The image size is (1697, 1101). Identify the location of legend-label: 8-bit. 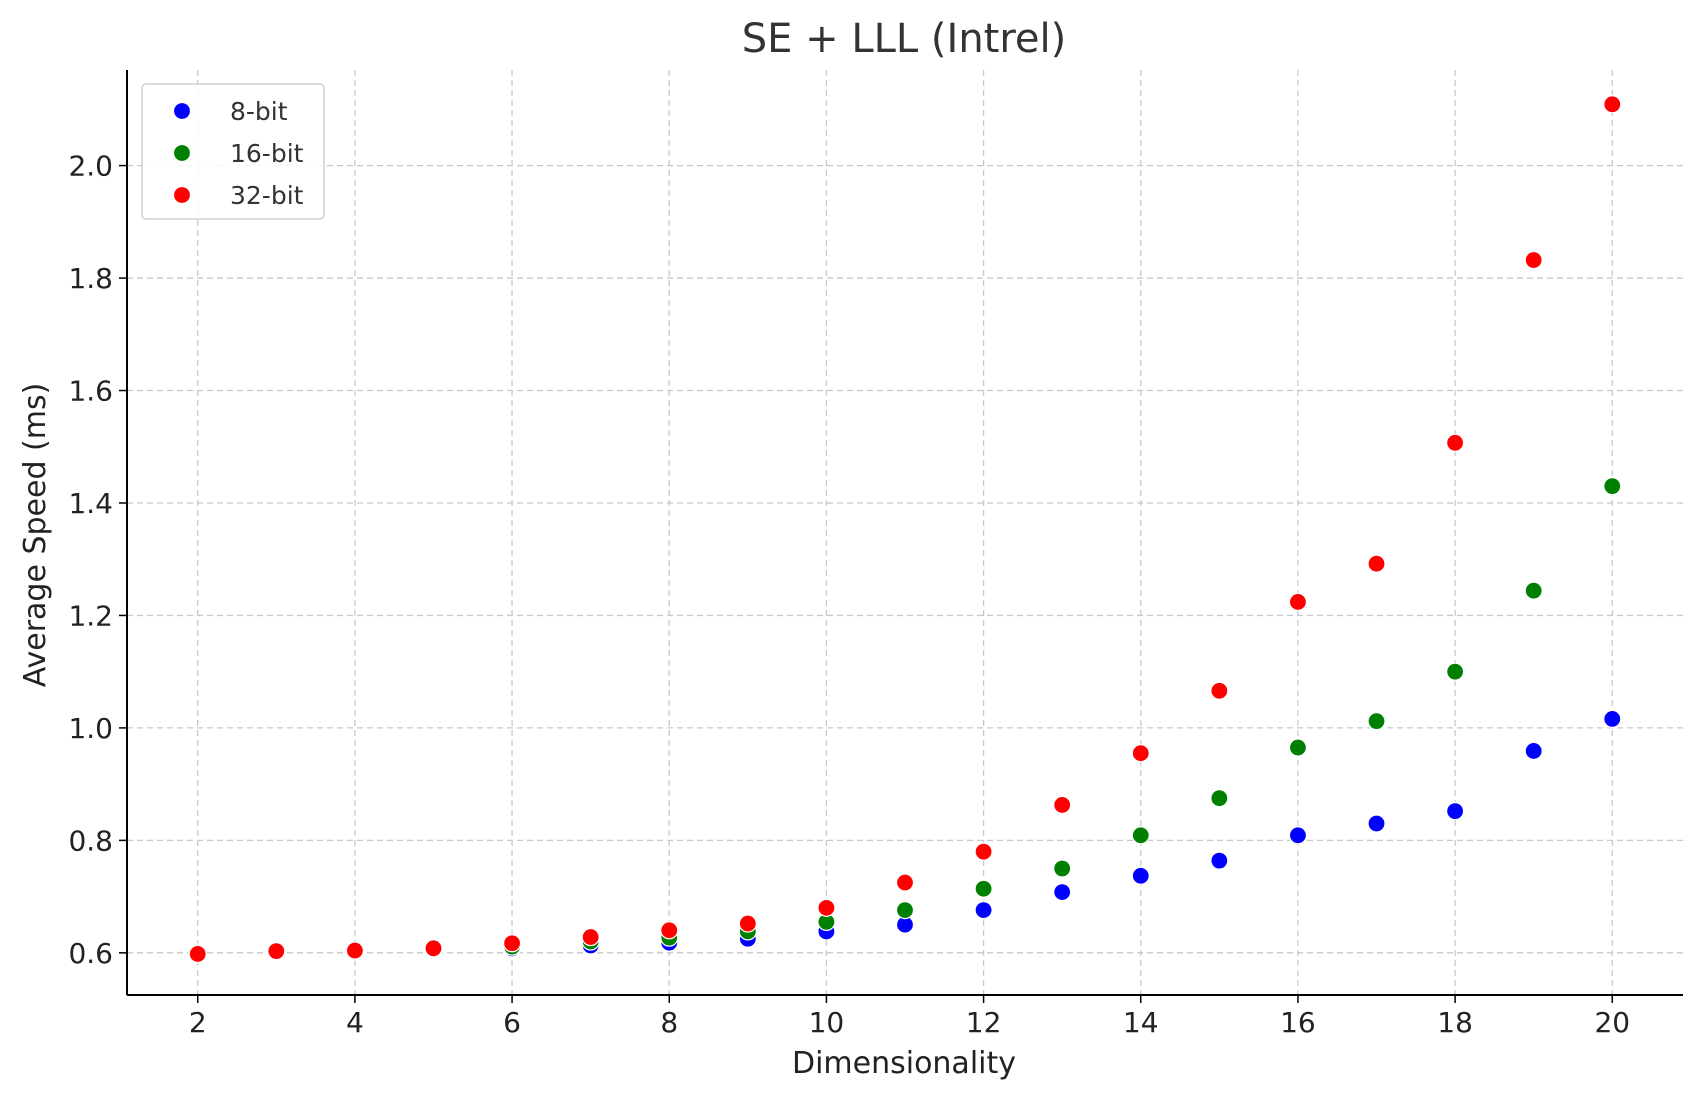
(259, 111).